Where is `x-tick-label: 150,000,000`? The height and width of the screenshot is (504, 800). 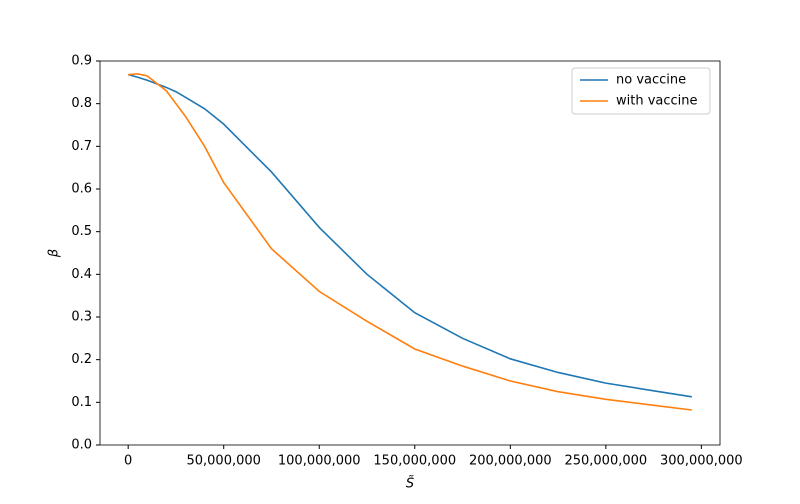 x-tick-label: 150,000,000 is located at coordinates (414, 461).